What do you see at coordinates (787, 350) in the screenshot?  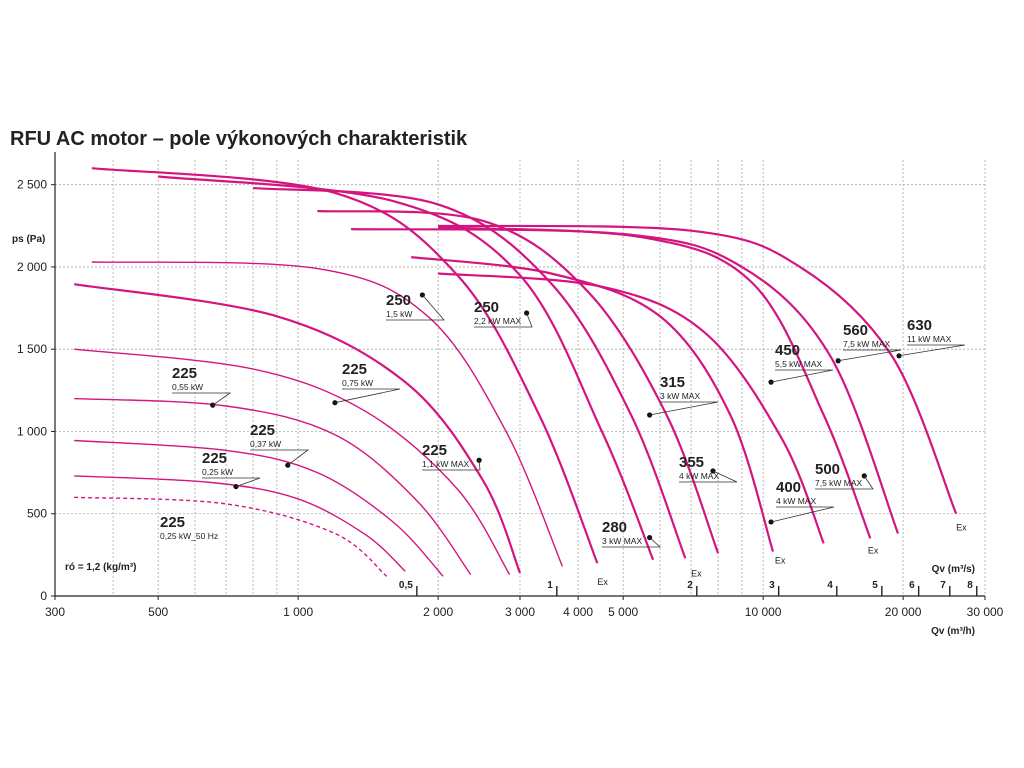 I see `curve-size-label: 450` at bounding box center [787, 350].